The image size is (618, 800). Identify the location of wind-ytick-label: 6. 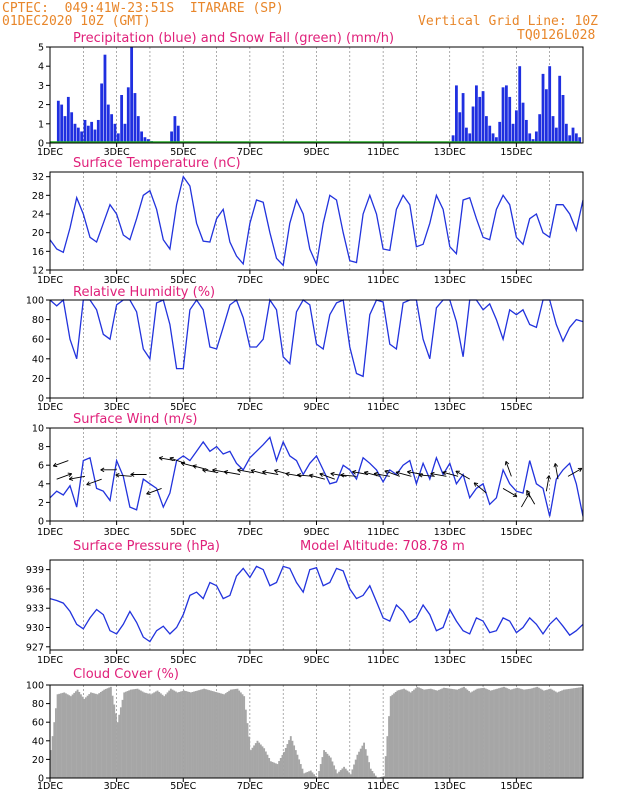
(41, 466).